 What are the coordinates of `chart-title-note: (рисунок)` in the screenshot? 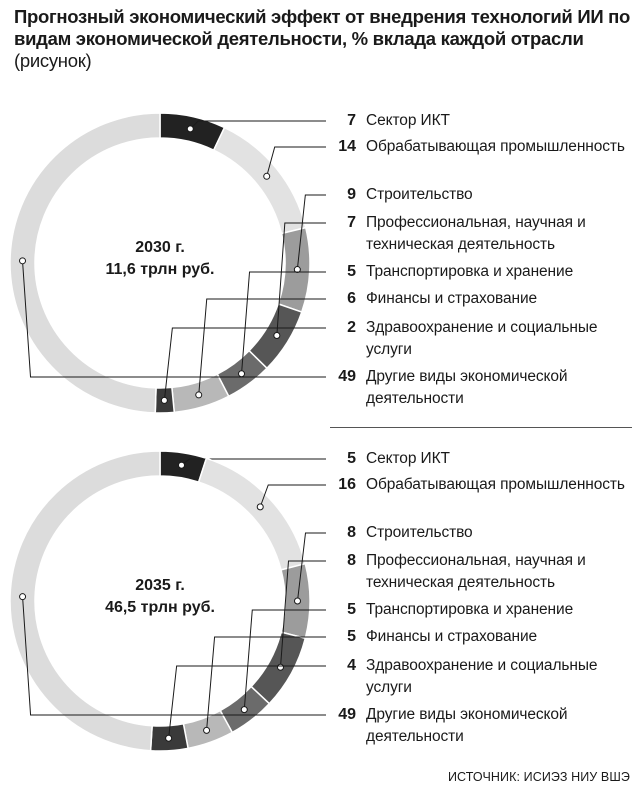 It's located at (53, 60).